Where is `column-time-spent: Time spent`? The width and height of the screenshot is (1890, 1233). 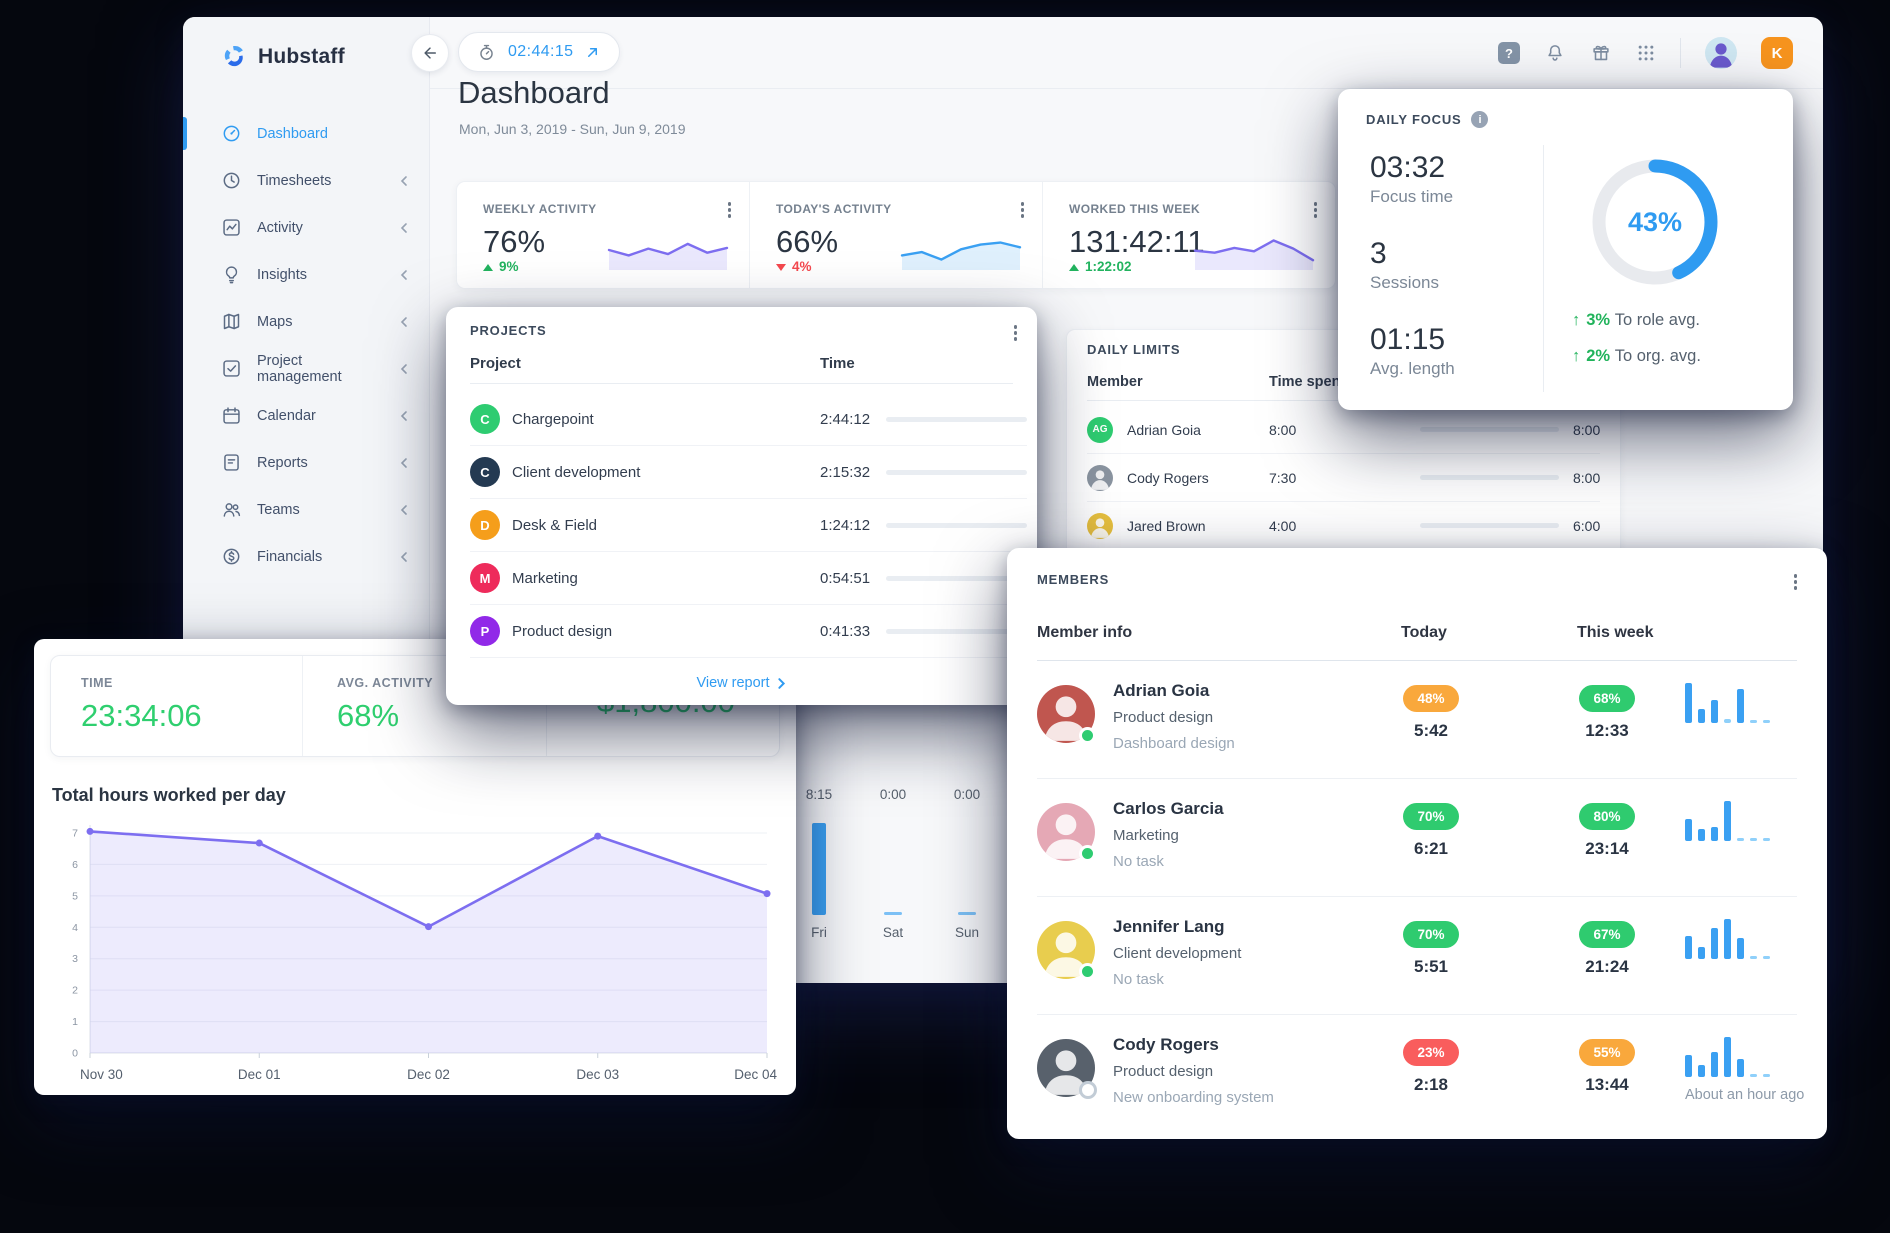 column-time-spent: Time spent is located at coordinates (1307, 382).